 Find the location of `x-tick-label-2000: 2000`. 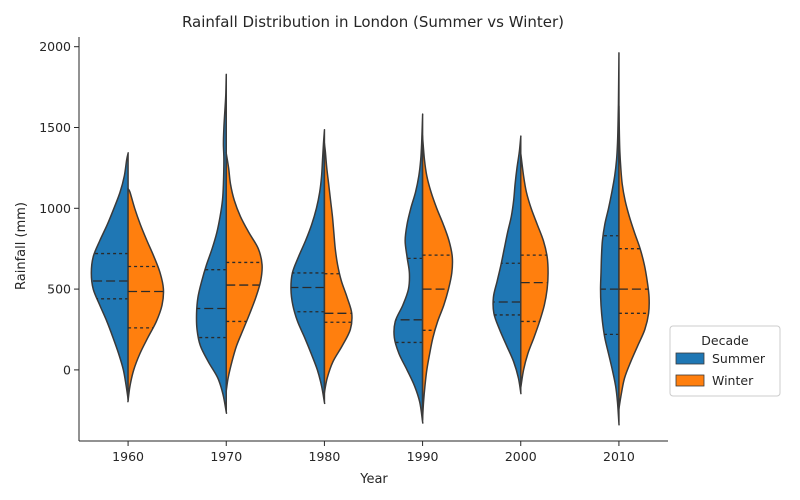

x-tick-label-2000: 2000 is located at coordinates (521, 456).